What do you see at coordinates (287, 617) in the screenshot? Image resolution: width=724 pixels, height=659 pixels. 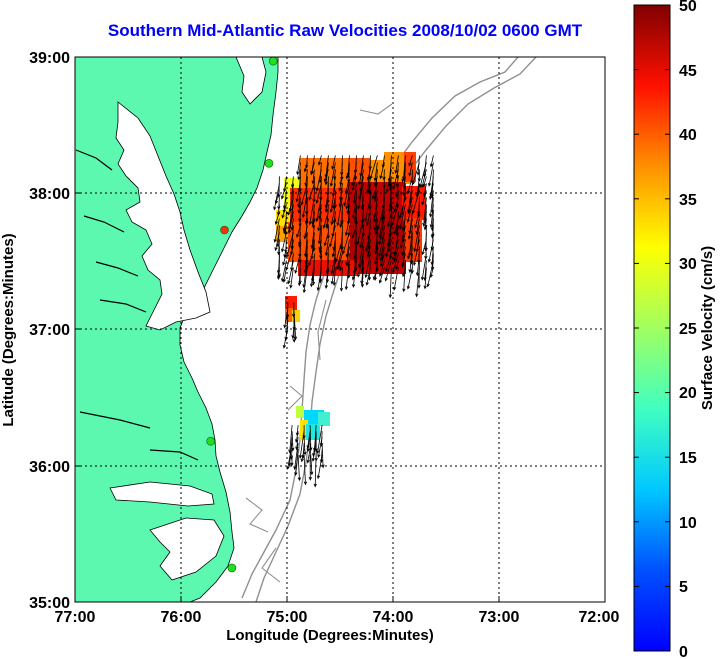 I see `x-tick-label: 75:00` at bounding box center [287, 617].